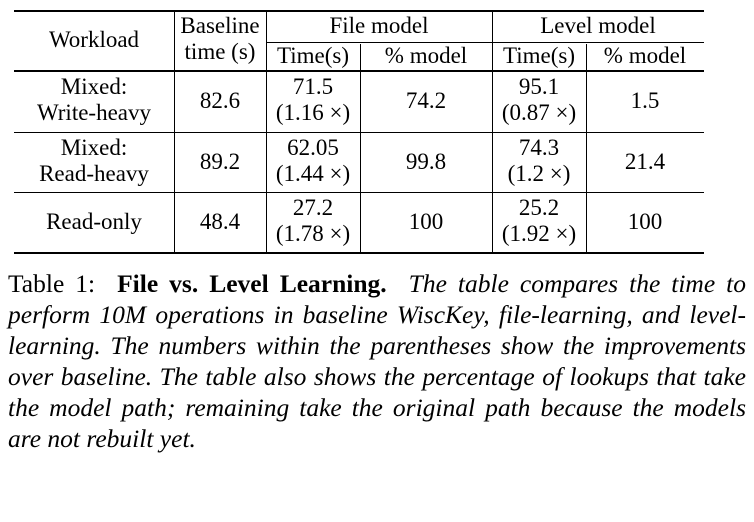 The image size is (754, 522). I want to click on row2-file-time-value: 62.05, so click(313, 147).